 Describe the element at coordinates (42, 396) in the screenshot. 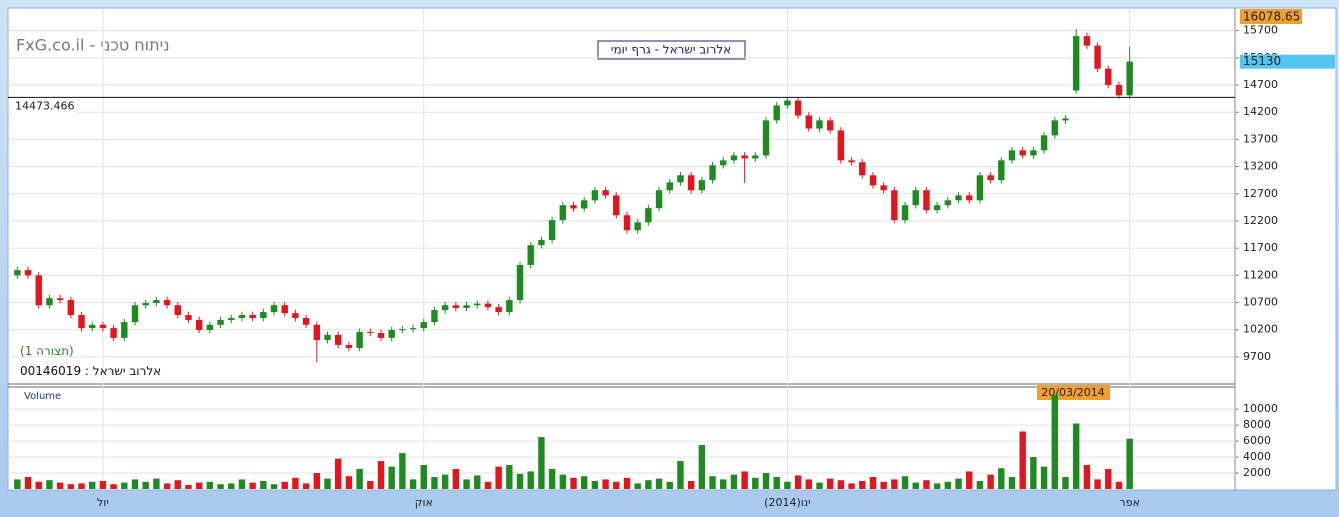

I see `volume-label: Volume` at that location.